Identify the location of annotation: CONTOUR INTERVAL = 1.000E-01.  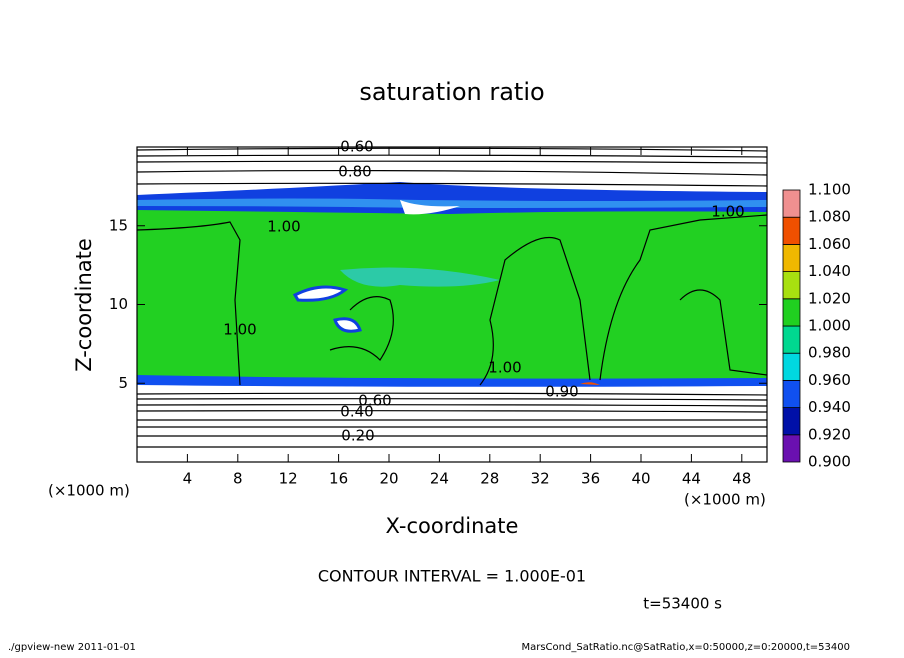
(452, 576).